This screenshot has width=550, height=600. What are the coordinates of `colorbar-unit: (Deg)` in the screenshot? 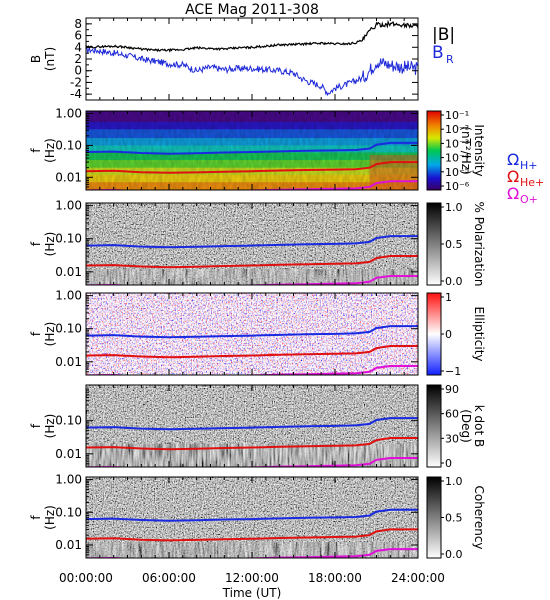 It's located at (466, 426).